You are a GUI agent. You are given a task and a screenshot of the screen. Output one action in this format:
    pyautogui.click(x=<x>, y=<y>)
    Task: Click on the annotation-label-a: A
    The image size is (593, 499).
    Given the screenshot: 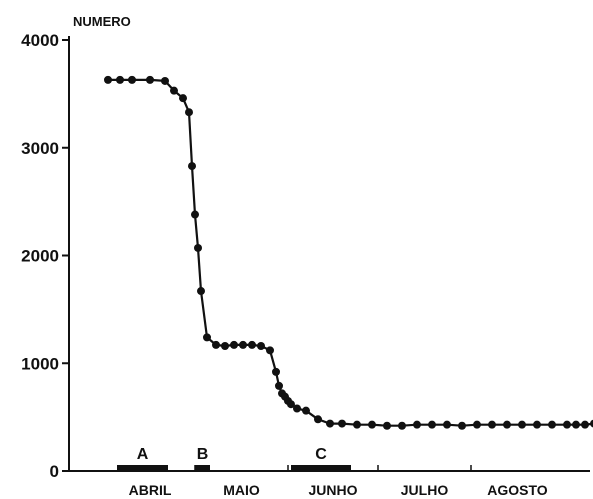 What is the action you would take?
    pyautogui.click(x=143, y=454)
    